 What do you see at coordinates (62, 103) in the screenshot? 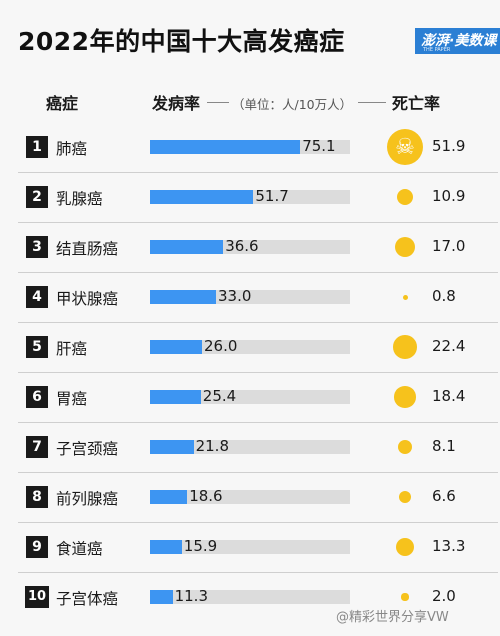
I see `column-header-cancer: 癌症` at bounding box center [62, 103].